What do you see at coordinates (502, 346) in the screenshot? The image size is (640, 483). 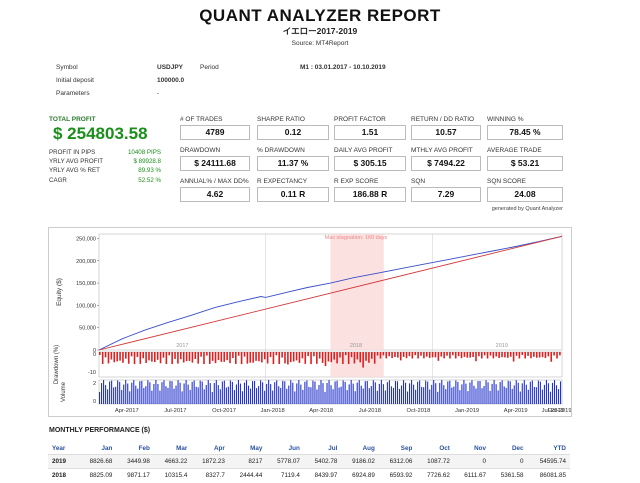 I see `year-label: 2019` at bounding box center [502, 346].